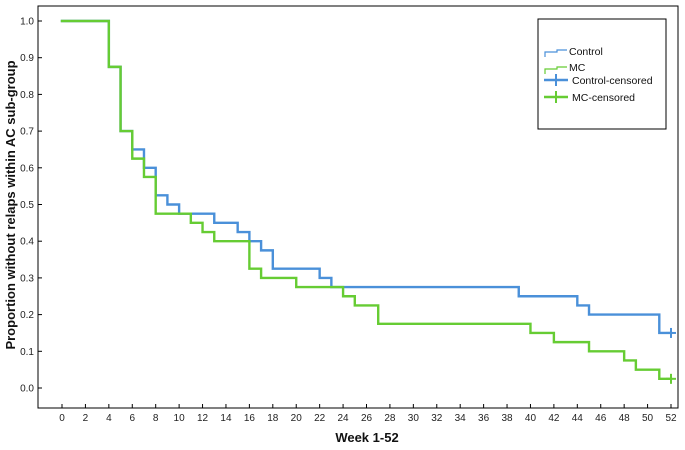  I want to click on x-tick-label: 28, so click(390, 418).